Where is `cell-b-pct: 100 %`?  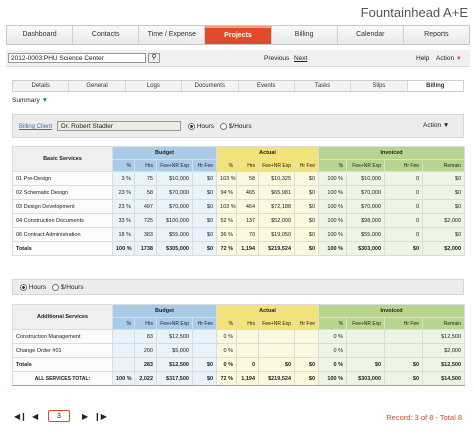
cell-b-pct: 100 % is located at coordinates (123, 378).